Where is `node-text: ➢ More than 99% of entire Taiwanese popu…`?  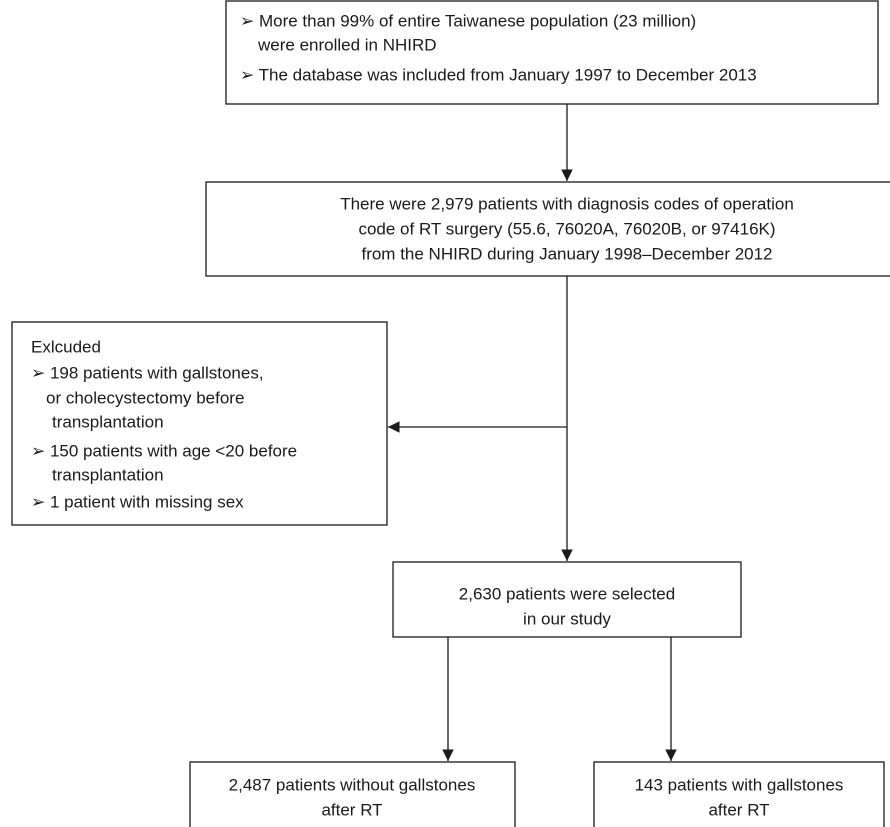
node-text: ➢ More than 99% of entire Taiwanese popu… is located at coordinates (468, 20).